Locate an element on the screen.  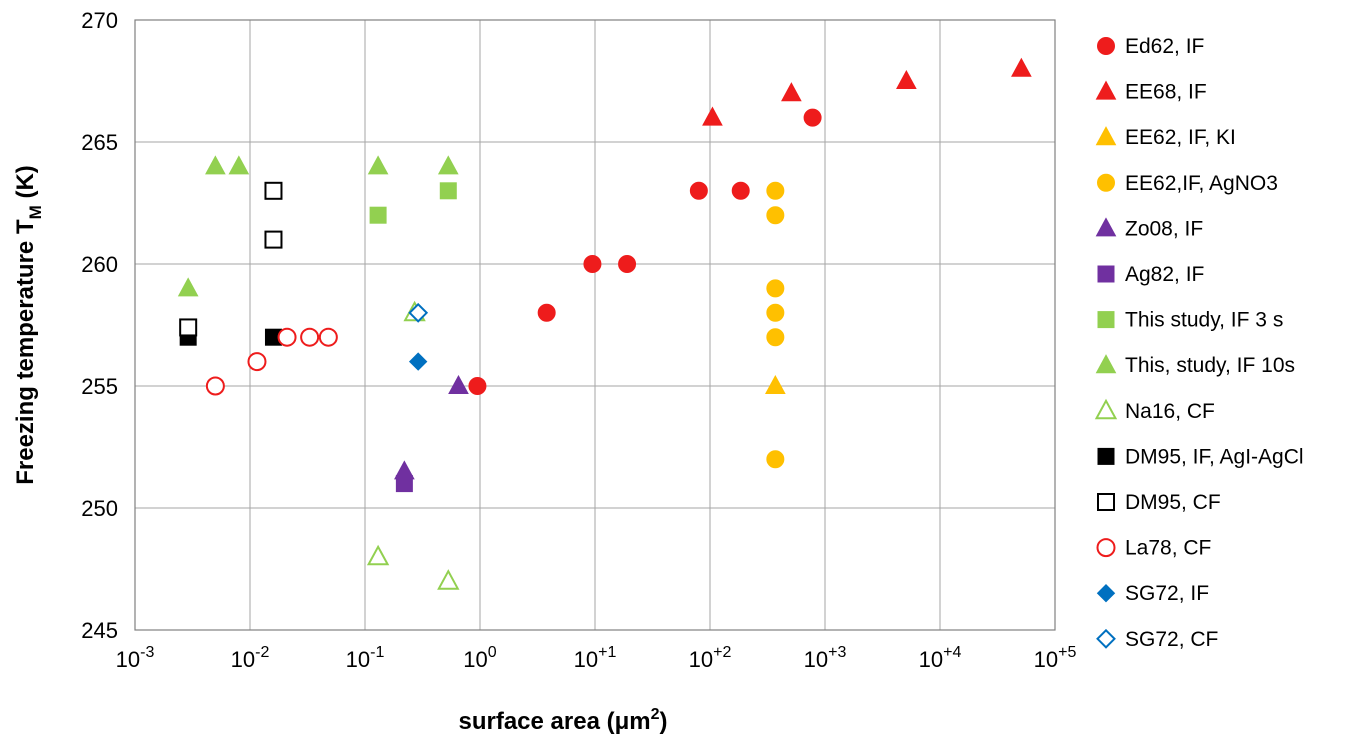
legend-item: EE62,IF, AgNO3 is located at coordinates (1187, 183).